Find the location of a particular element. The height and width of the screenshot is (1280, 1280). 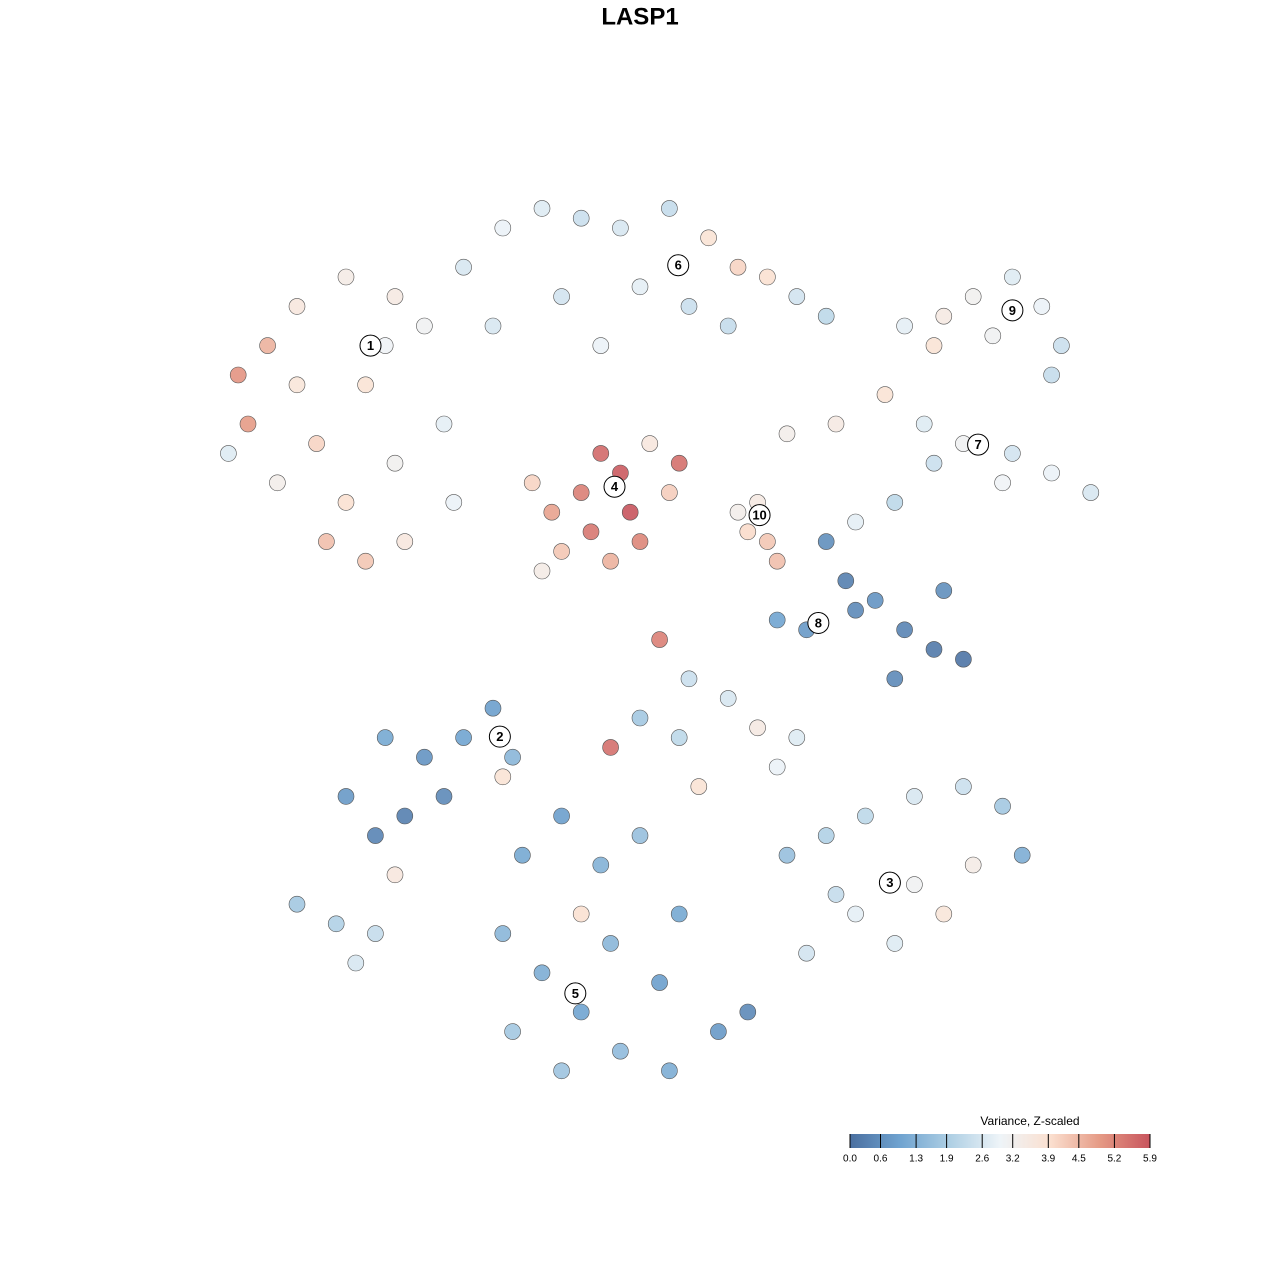

colorbar-tick-label: 3.9 is located at coordinates (1048, 1159).